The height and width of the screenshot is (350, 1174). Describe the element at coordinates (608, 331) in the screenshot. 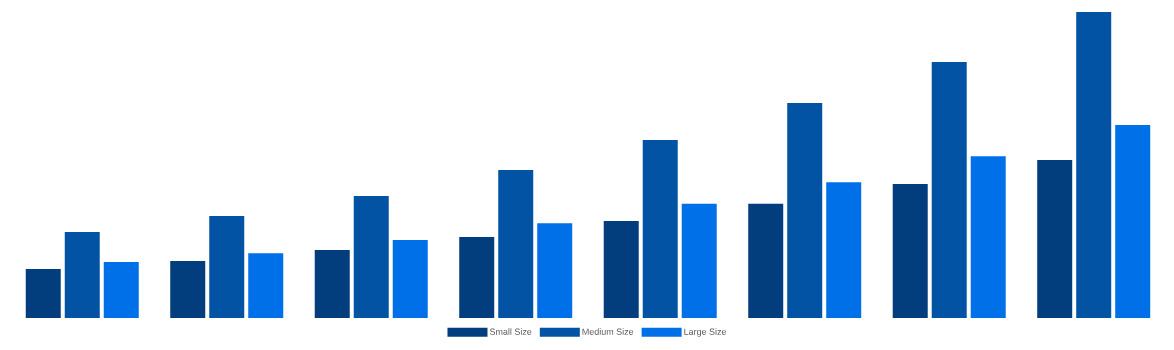

I see `legend-label: Medium Size` at that location.